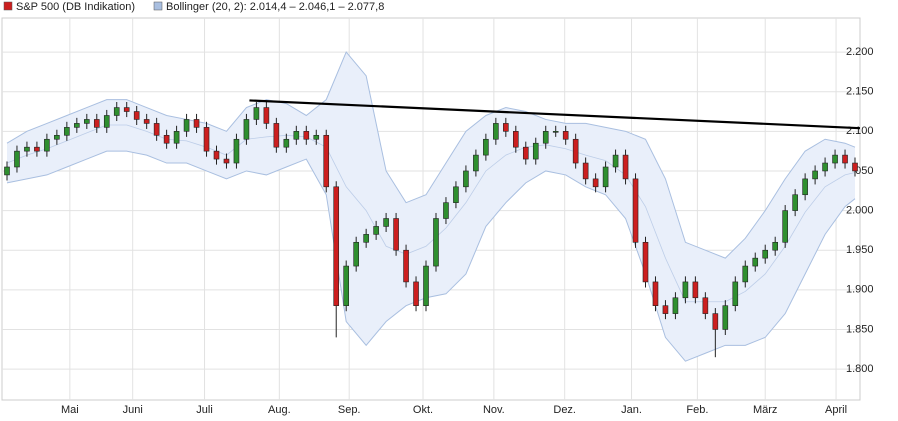 The width and height of the screenshot is (898, 421). What do you see at coordinates (349, 410) in the screenshot?
I see `x-tick-label: Sep.` at bounding box center [349, 410].